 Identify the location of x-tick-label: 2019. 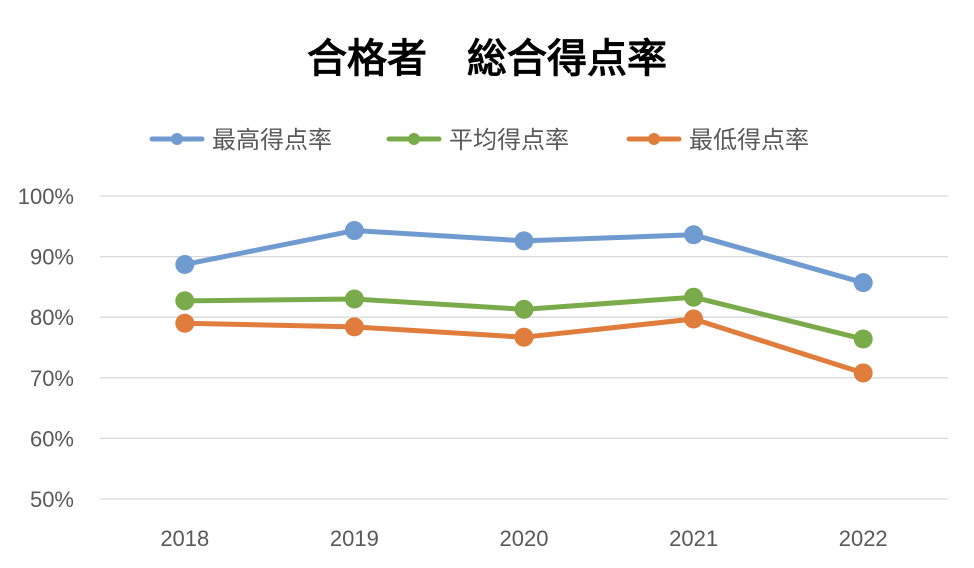
(354, 538).